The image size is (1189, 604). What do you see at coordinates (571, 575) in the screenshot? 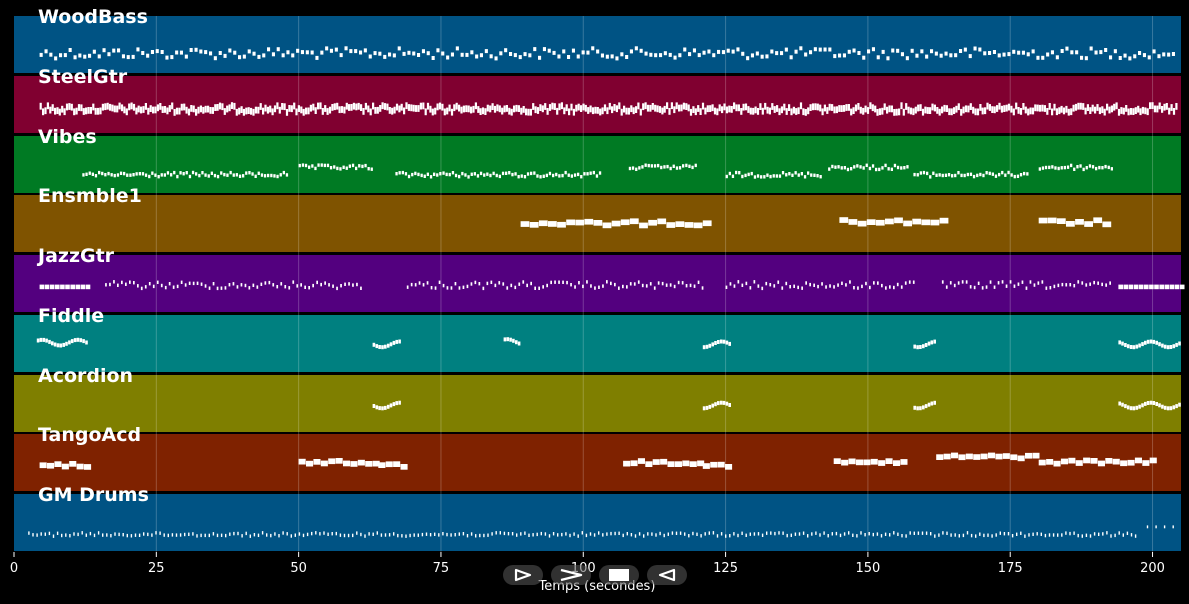
I see `forward-button` at bounding box center [571, 575].